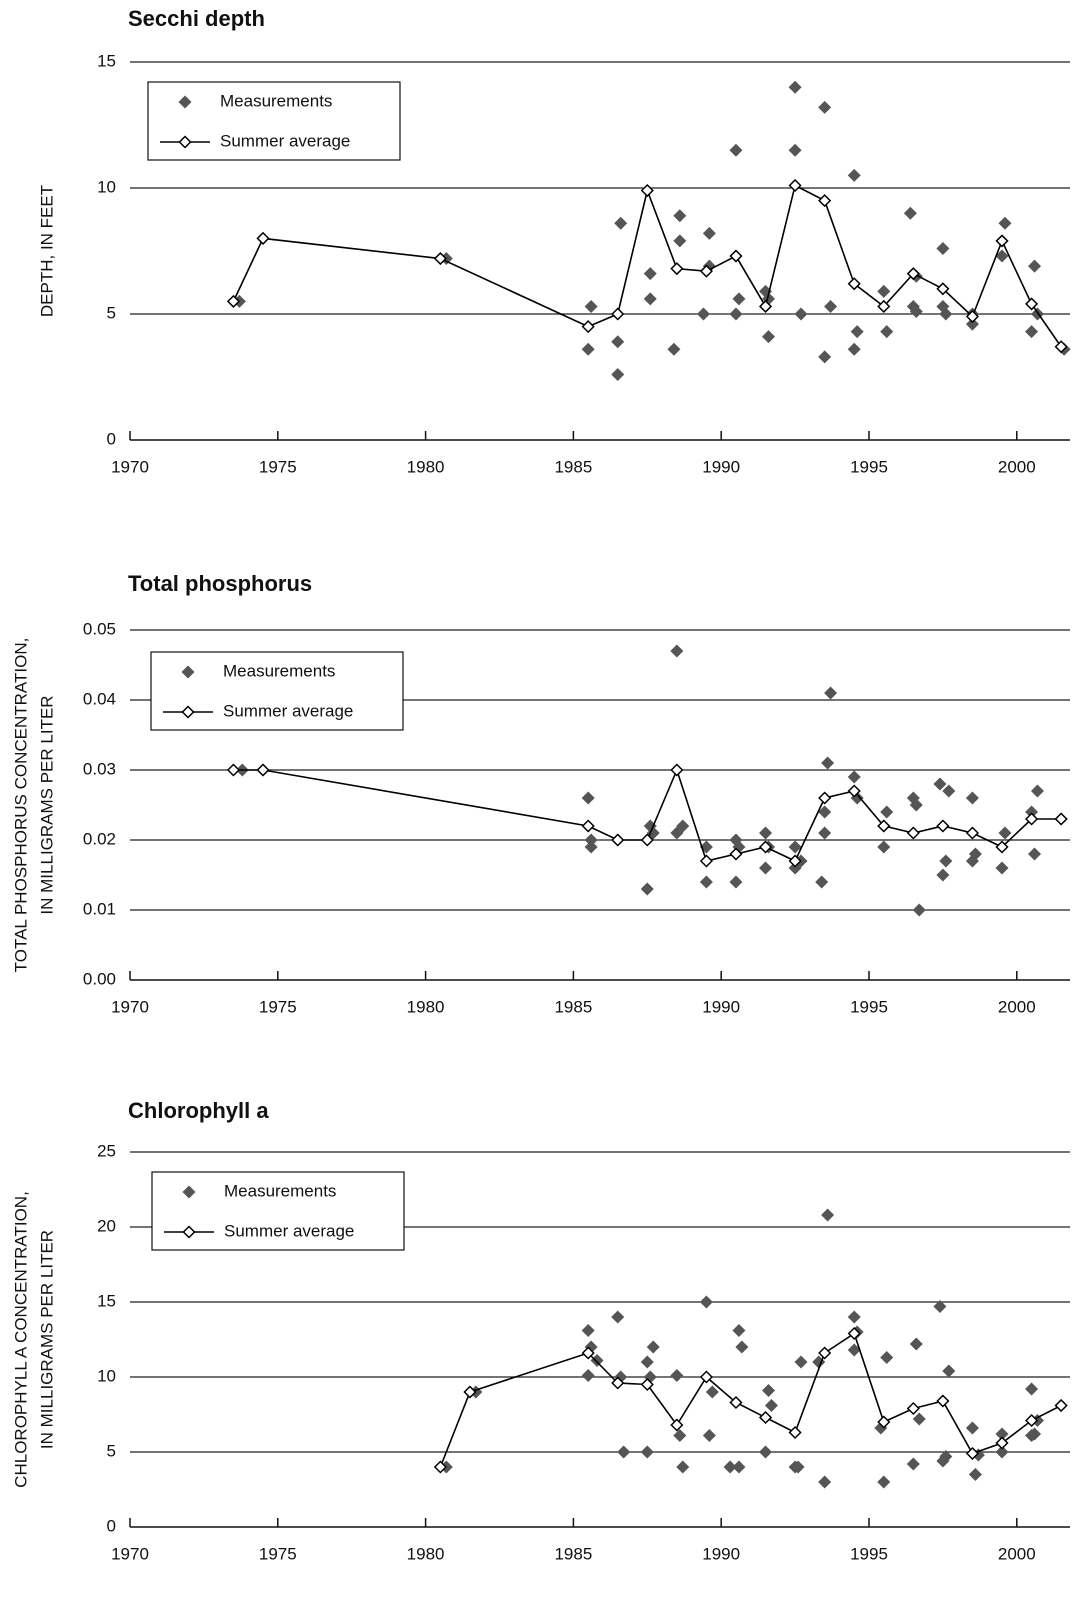  Describe the element at coordinates (99, 628) in the screenshot. I see `y-tick-label: 0.05` at that location.